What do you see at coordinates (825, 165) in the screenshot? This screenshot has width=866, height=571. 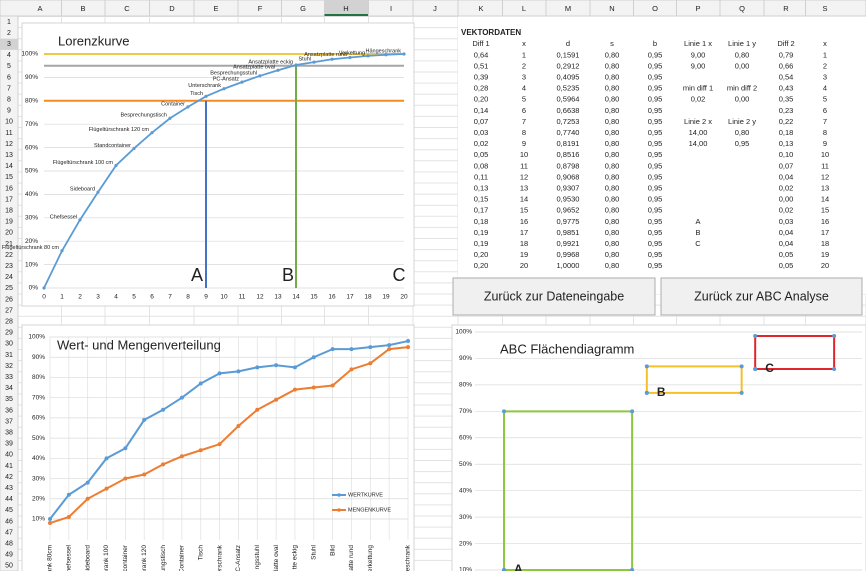 I see `table-cell: 11` at bounding box center [825, 165].